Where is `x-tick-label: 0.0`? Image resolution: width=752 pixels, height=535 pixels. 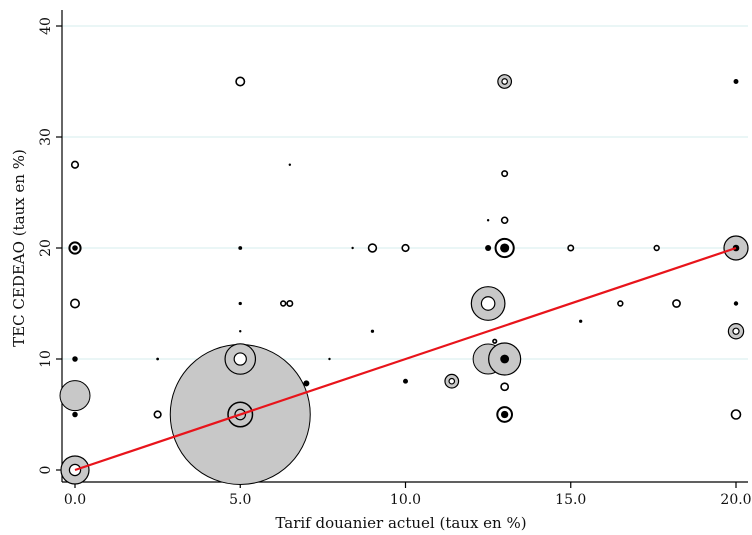
x-tick-label: 0.0 is located at coordinates (75, 500).